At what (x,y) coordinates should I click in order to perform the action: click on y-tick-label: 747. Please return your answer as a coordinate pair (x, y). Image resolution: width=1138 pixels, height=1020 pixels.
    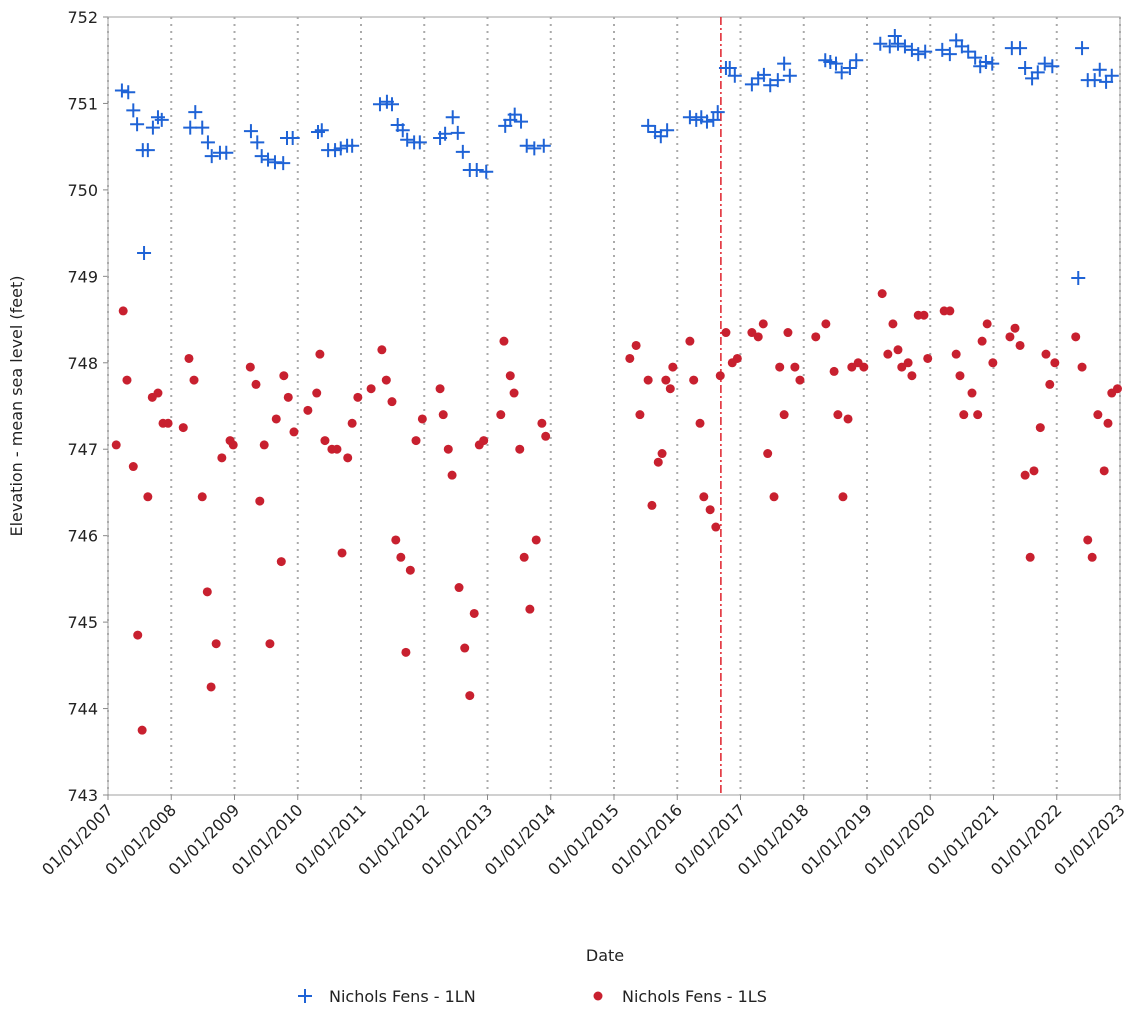
    Looking at the image, I should click on (82, 449).